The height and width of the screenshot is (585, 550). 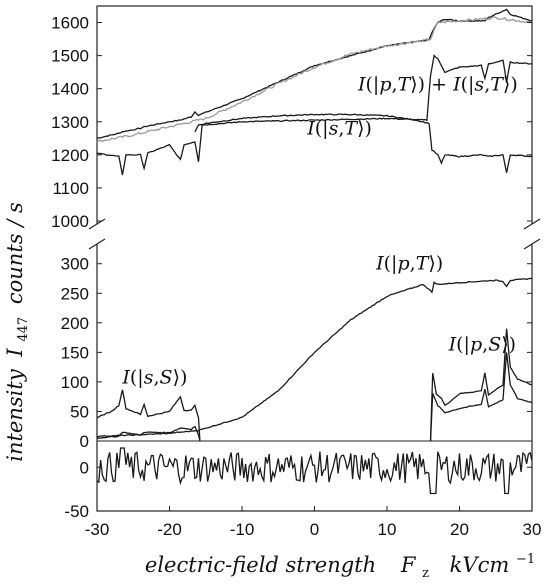 I want to click on series-annotation: I(|p,T⟩) + I(|s,T⟩), so click(x=437, y=84).